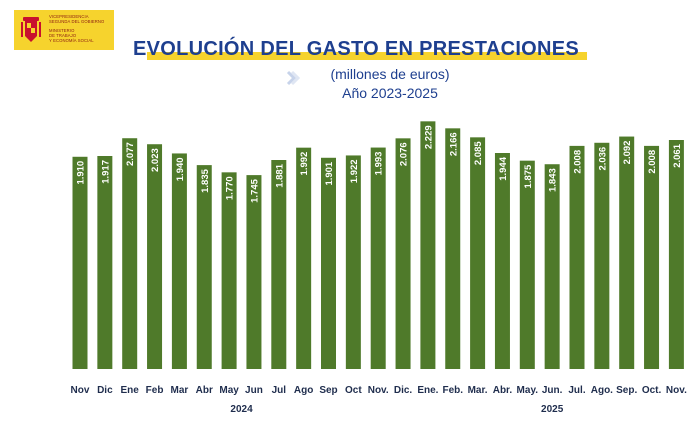 This screenshot has height=429, width=700. Describe the element at coordinates (353, 390) in the screenshot. I see `x-tick-label-11: Oct` at that location.